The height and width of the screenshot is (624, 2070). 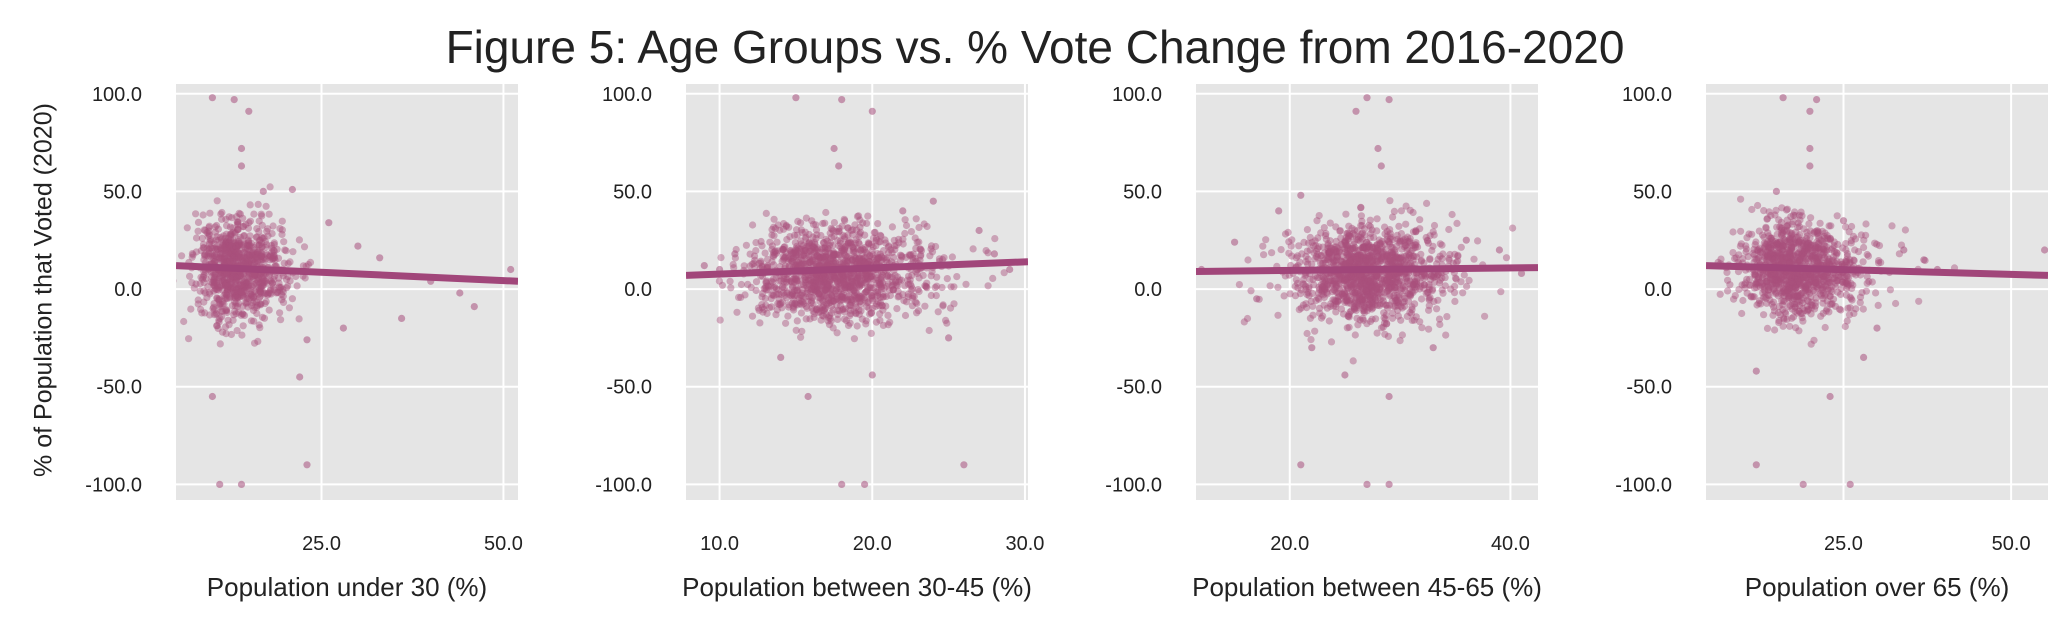 I want to click on y-tick-label: 0.0, so click(x=1148, y=290).